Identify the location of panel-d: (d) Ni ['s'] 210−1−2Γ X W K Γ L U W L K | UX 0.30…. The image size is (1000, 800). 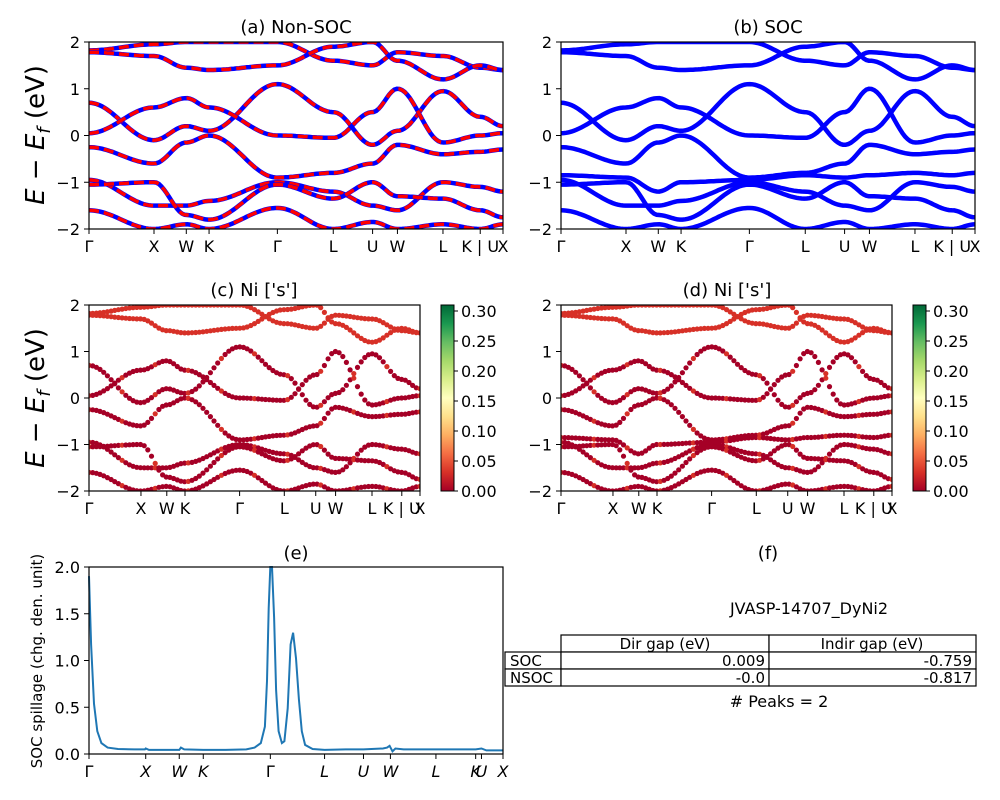
(748, 399).